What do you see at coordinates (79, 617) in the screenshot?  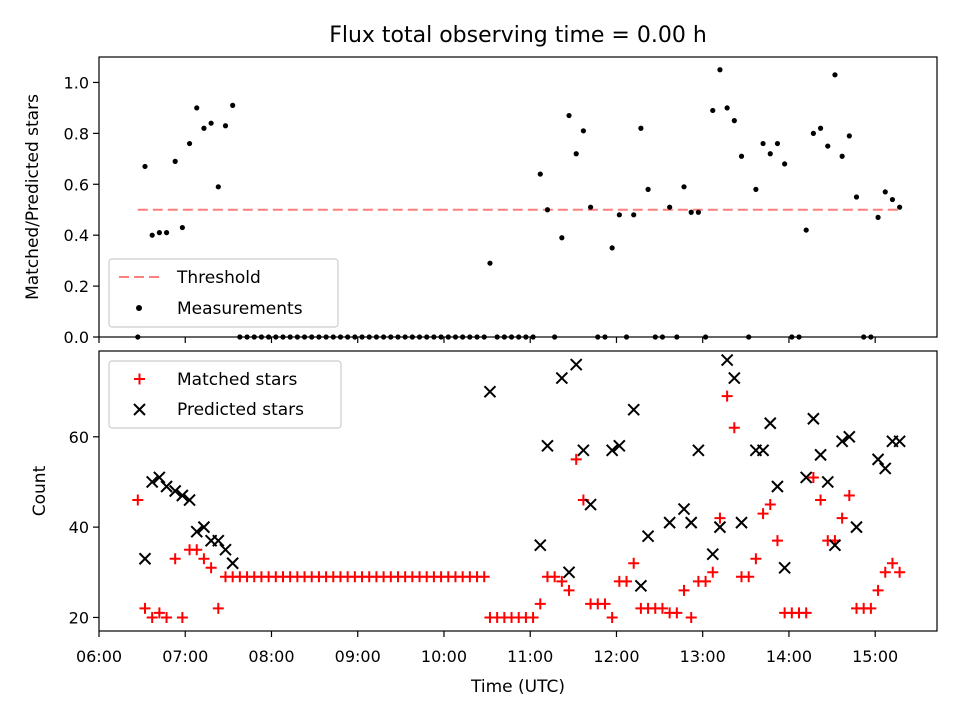 I see `bottom-y-tick-label: 20` at bounding box center [79, 617].